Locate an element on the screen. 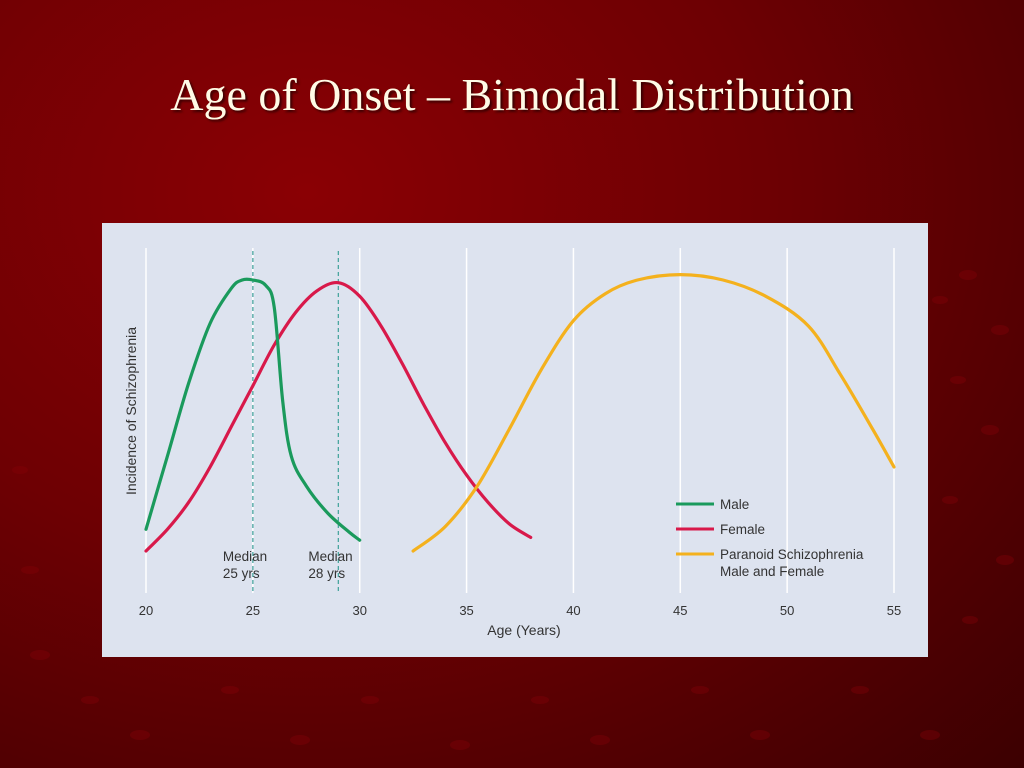  legend-label-paranoid-schizophrenia-male-and-female-line-1: Paranoid Schizophrenia is located at coordinates (792, 554).